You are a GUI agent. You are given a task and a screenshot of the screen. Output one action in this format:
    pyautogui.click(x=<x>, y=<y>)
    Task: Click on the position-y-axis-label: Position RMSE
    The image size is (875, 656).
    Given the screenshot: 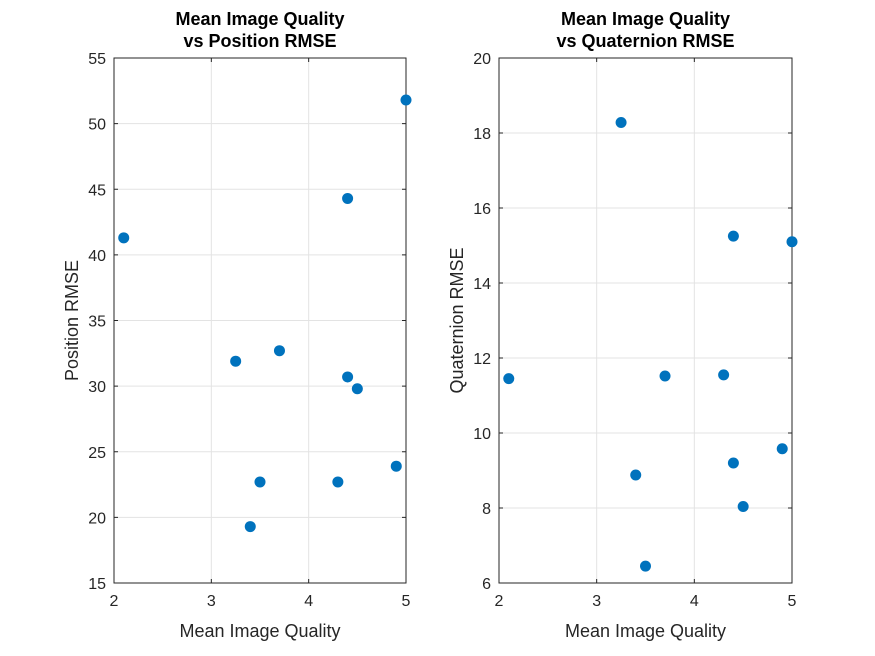 What is the action you would take?
    pyautogui.click(x=72, y=320)
    